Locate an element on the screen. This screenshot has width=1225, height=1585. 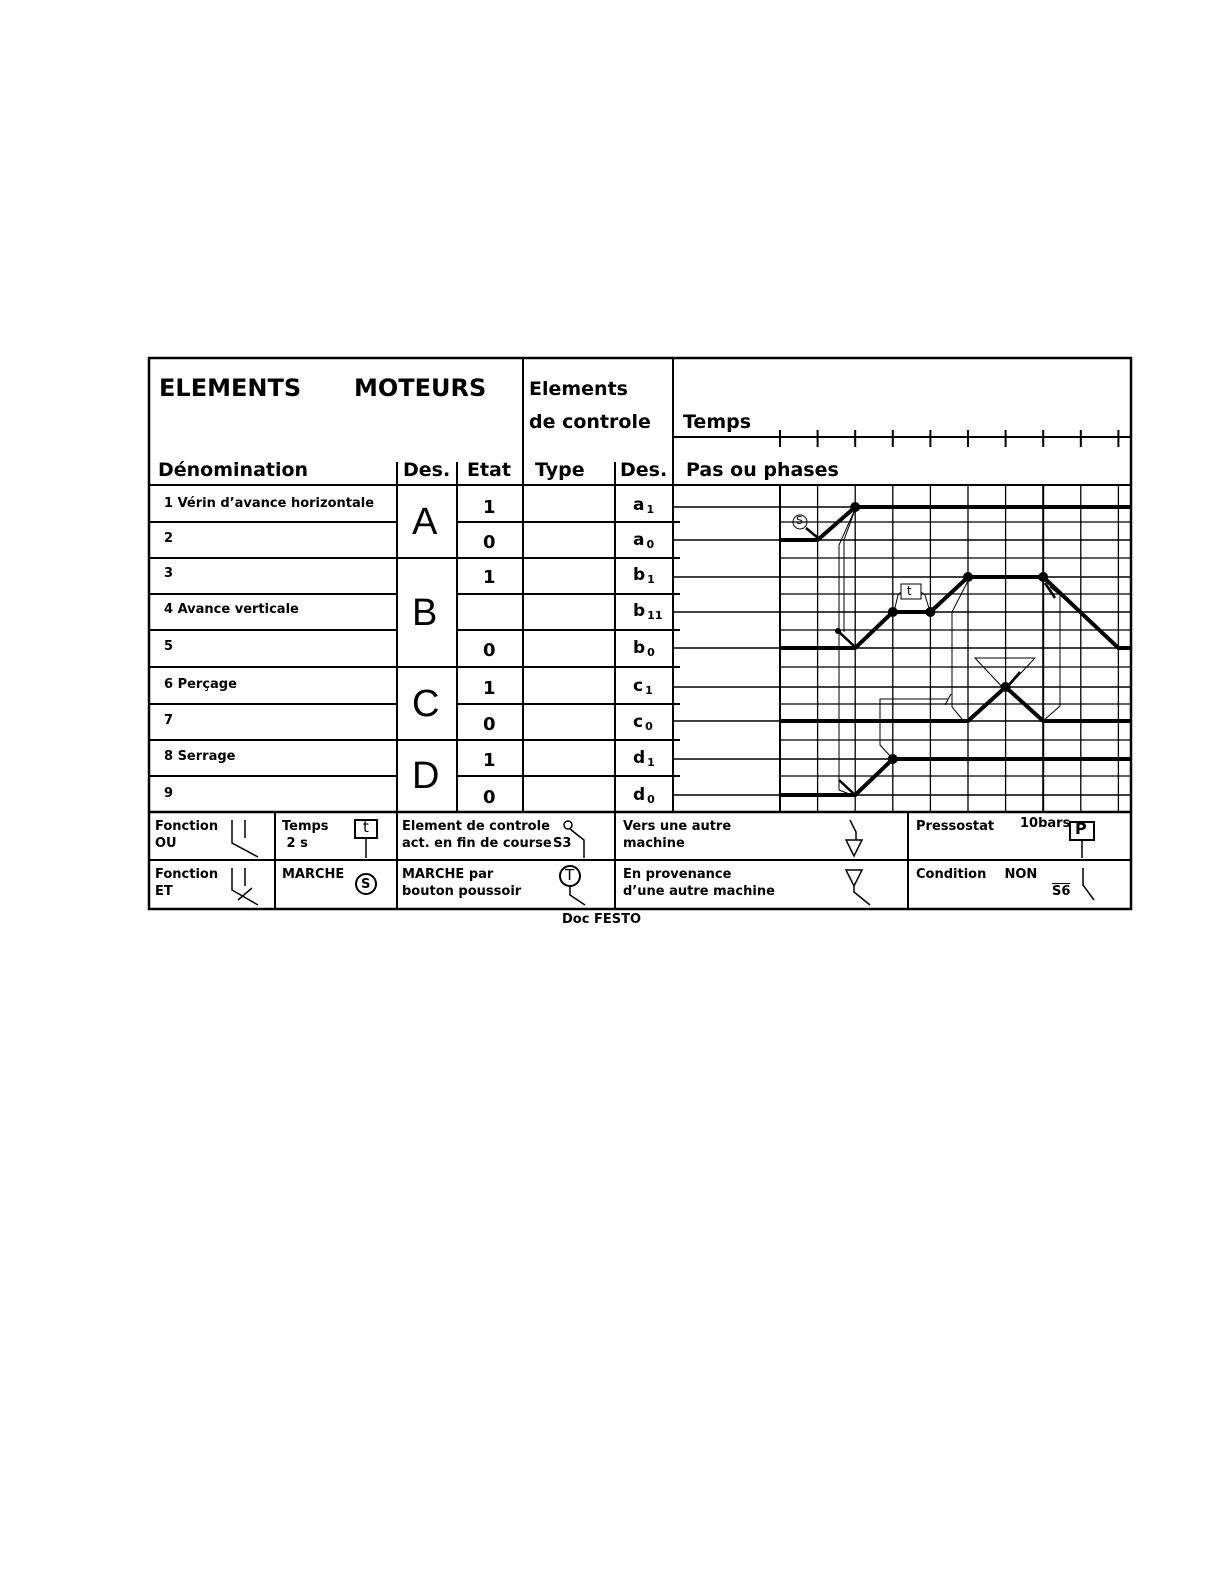
control-title-2: de controle is located at coordinates (590, 422).